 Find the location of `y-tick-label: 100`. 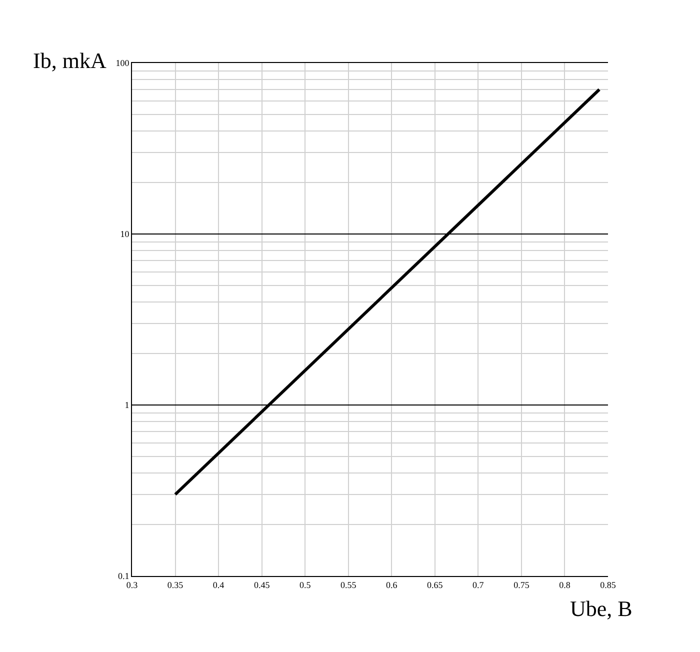

y-tick-label: 100 is located at coordinates (123, 63).